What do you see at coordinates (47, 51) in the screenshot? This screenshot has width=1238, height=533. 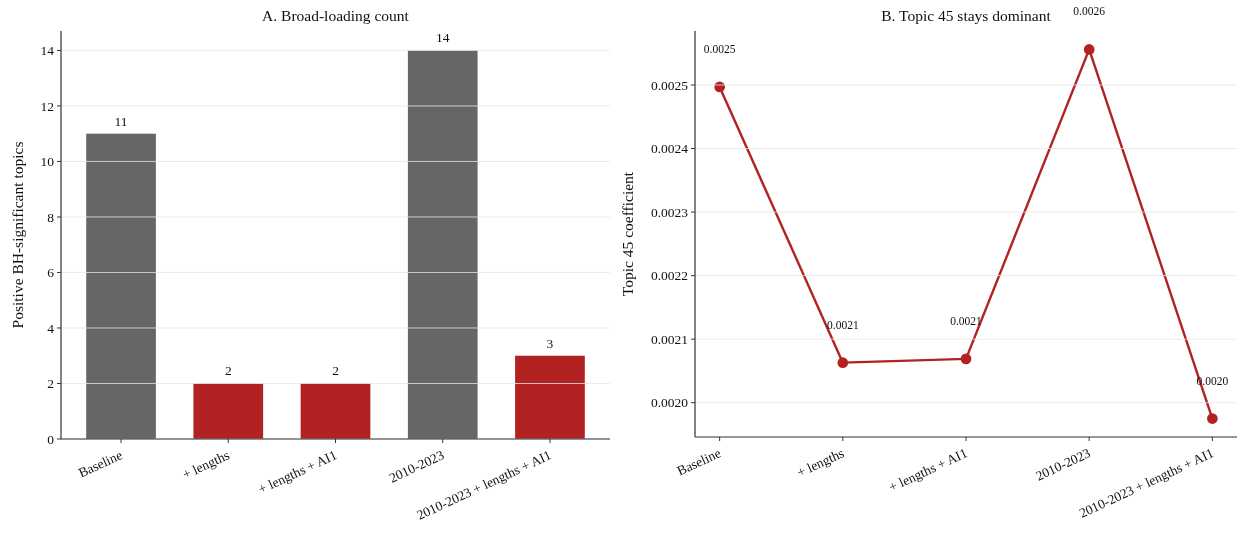 I see `y-tick-label: 14` at bounding box center [47, 51].